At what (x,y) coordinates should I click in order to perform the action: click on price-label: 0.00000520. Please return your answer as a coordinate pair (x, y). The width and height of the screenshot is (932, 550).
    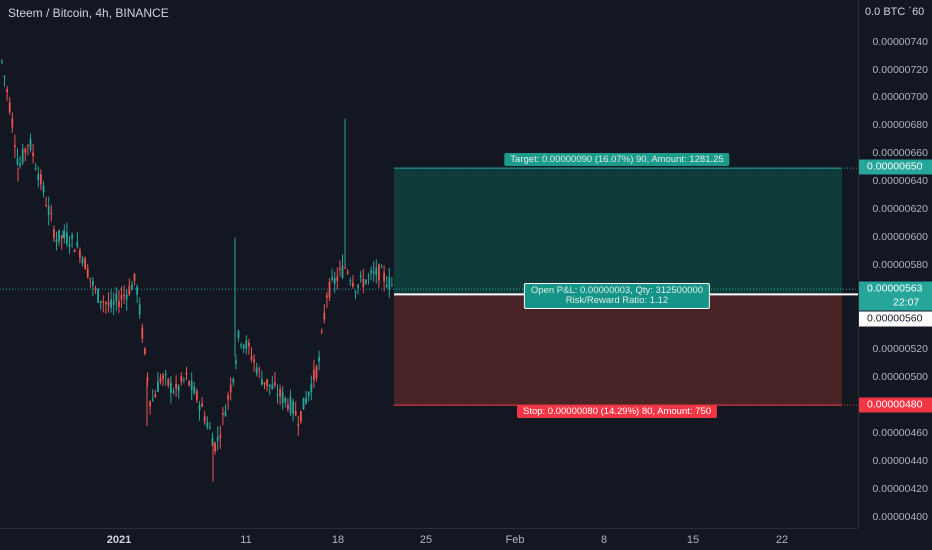
    Looking at the image, I should click on (900, 349).